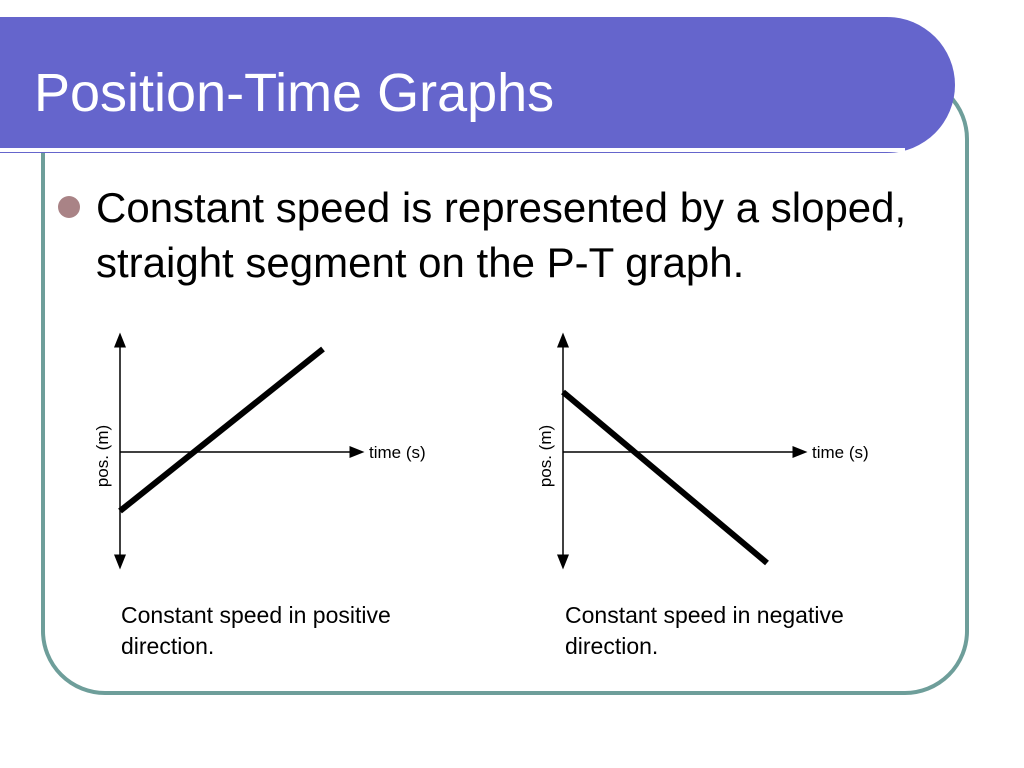  What do you see at coordinates (452, 150) in the screenshot?
I see `title-underline` at bounding box center [452, 150].